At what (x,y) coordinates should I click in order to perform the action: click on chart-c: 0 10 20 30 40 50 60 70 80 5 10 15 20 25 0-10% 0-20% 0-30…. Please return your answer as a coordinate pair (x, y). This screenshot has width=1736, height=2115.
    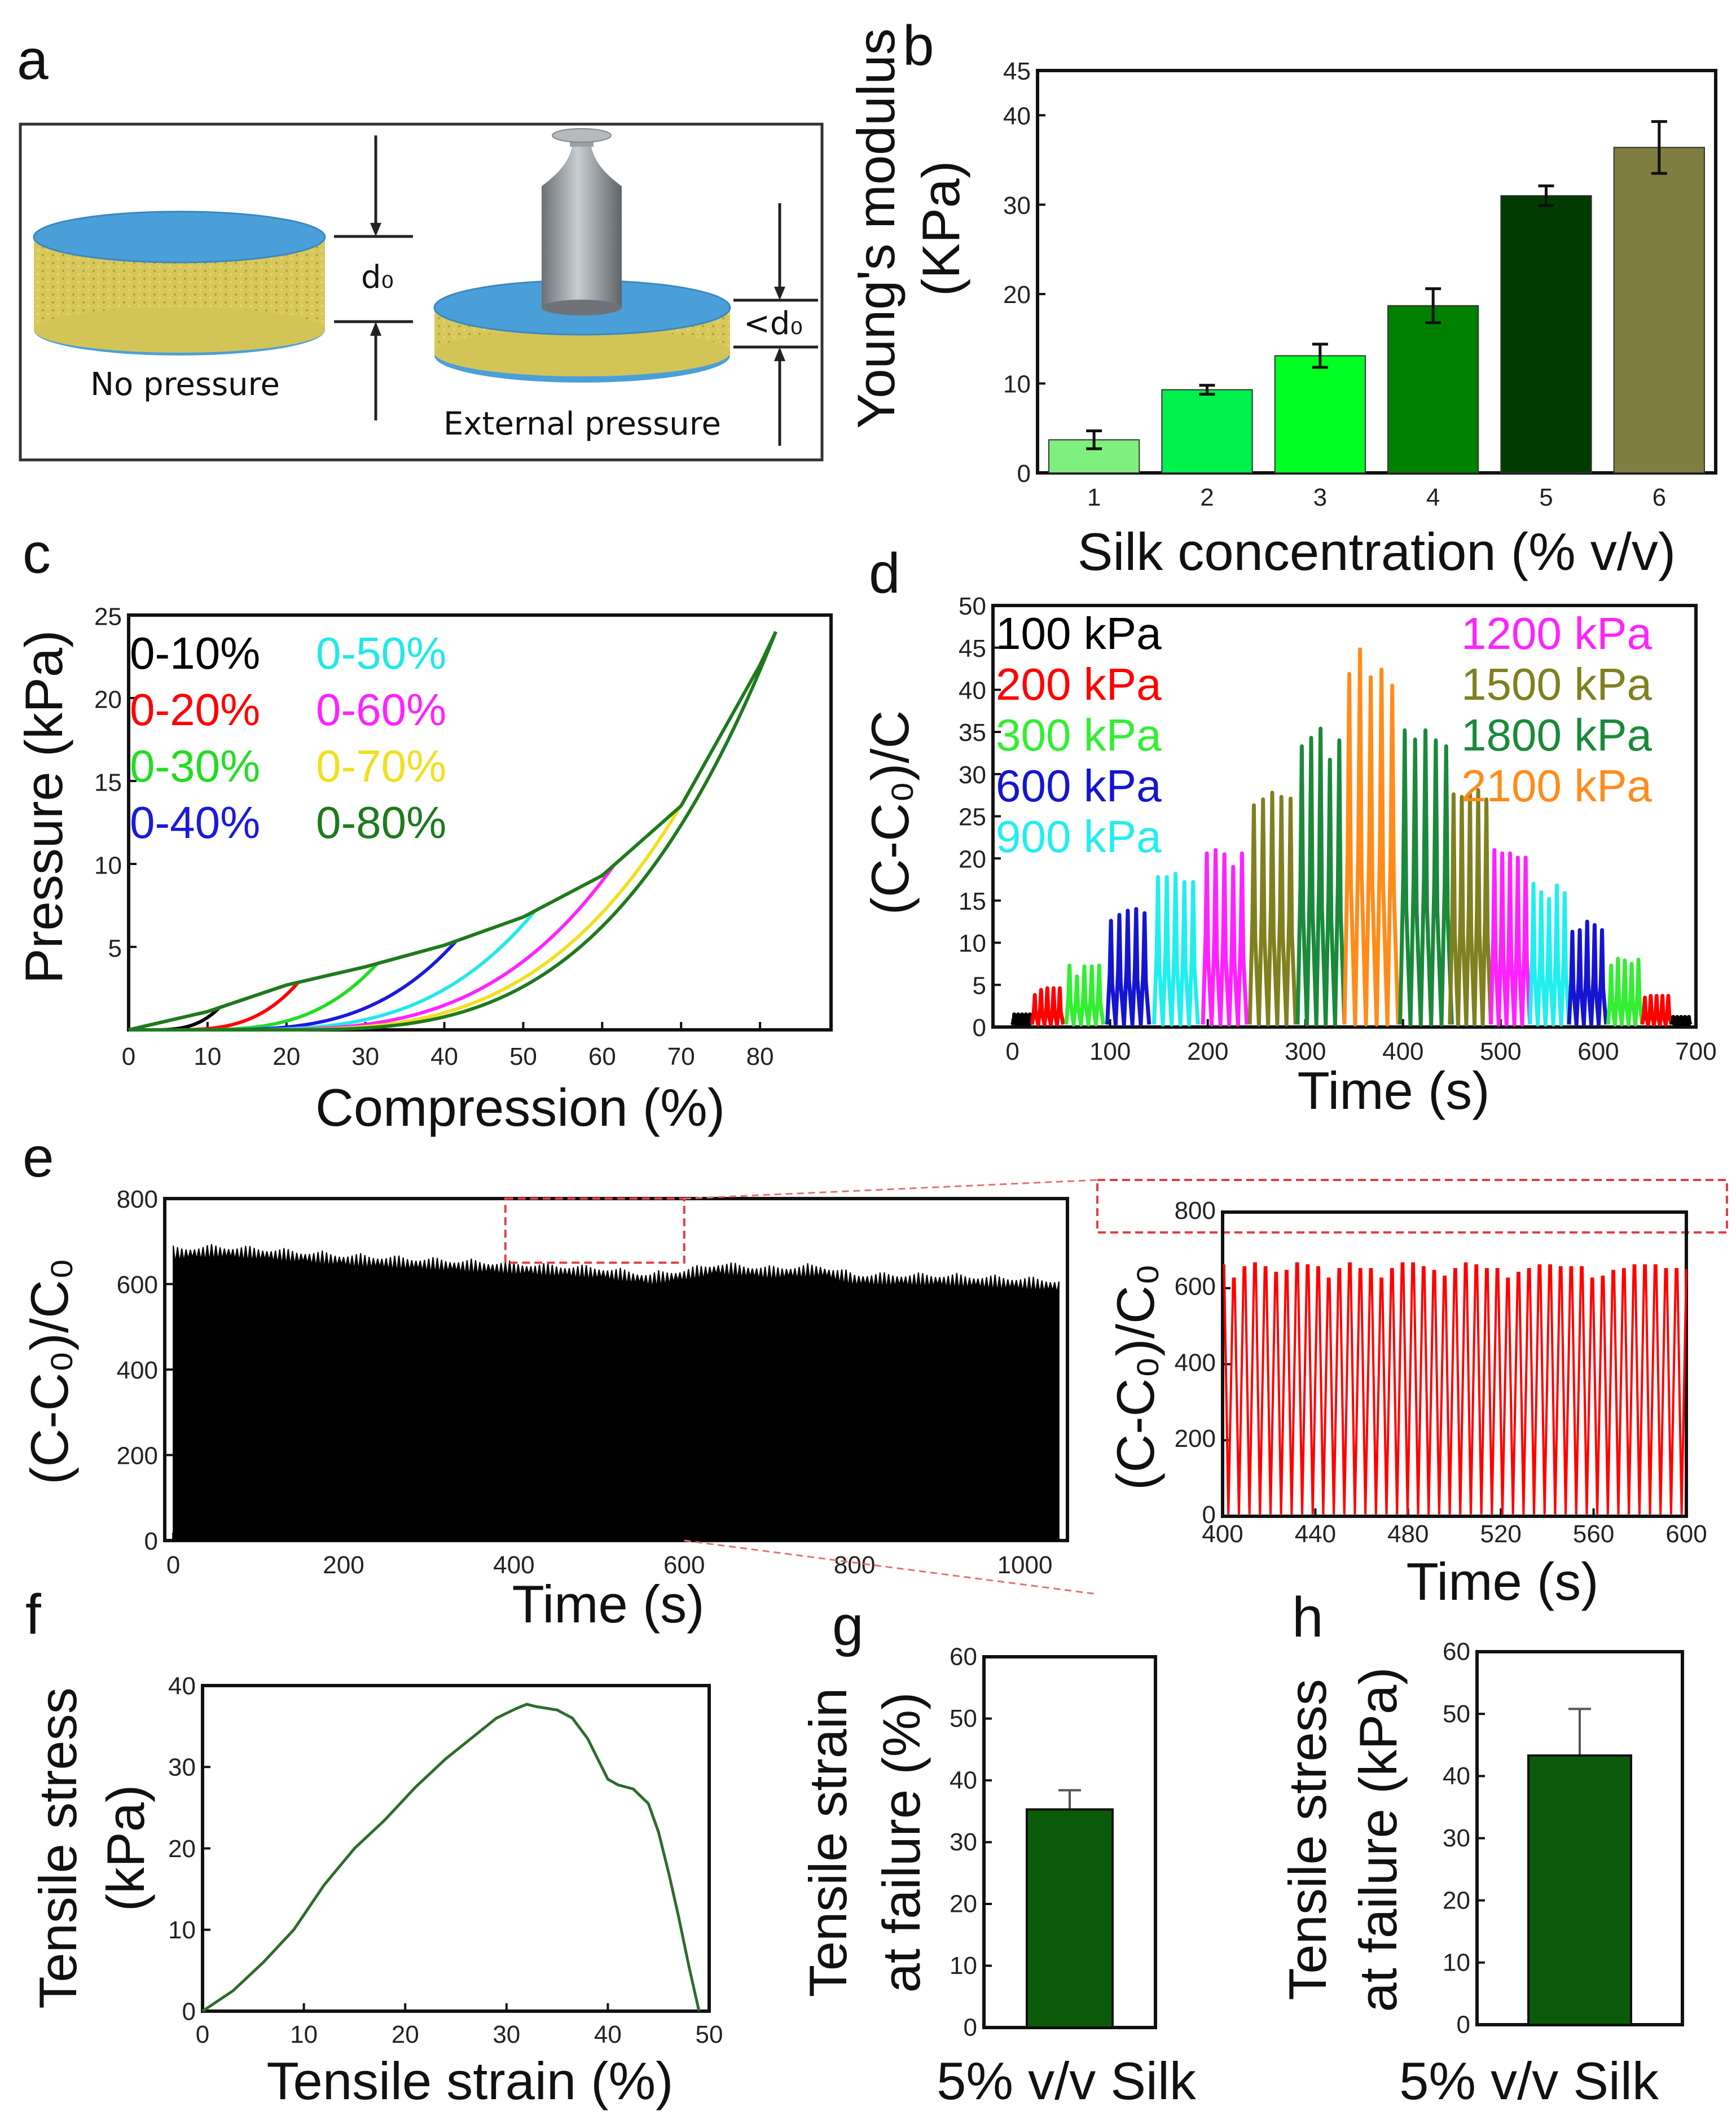
    Looking at the image, I should click on (463, 836).